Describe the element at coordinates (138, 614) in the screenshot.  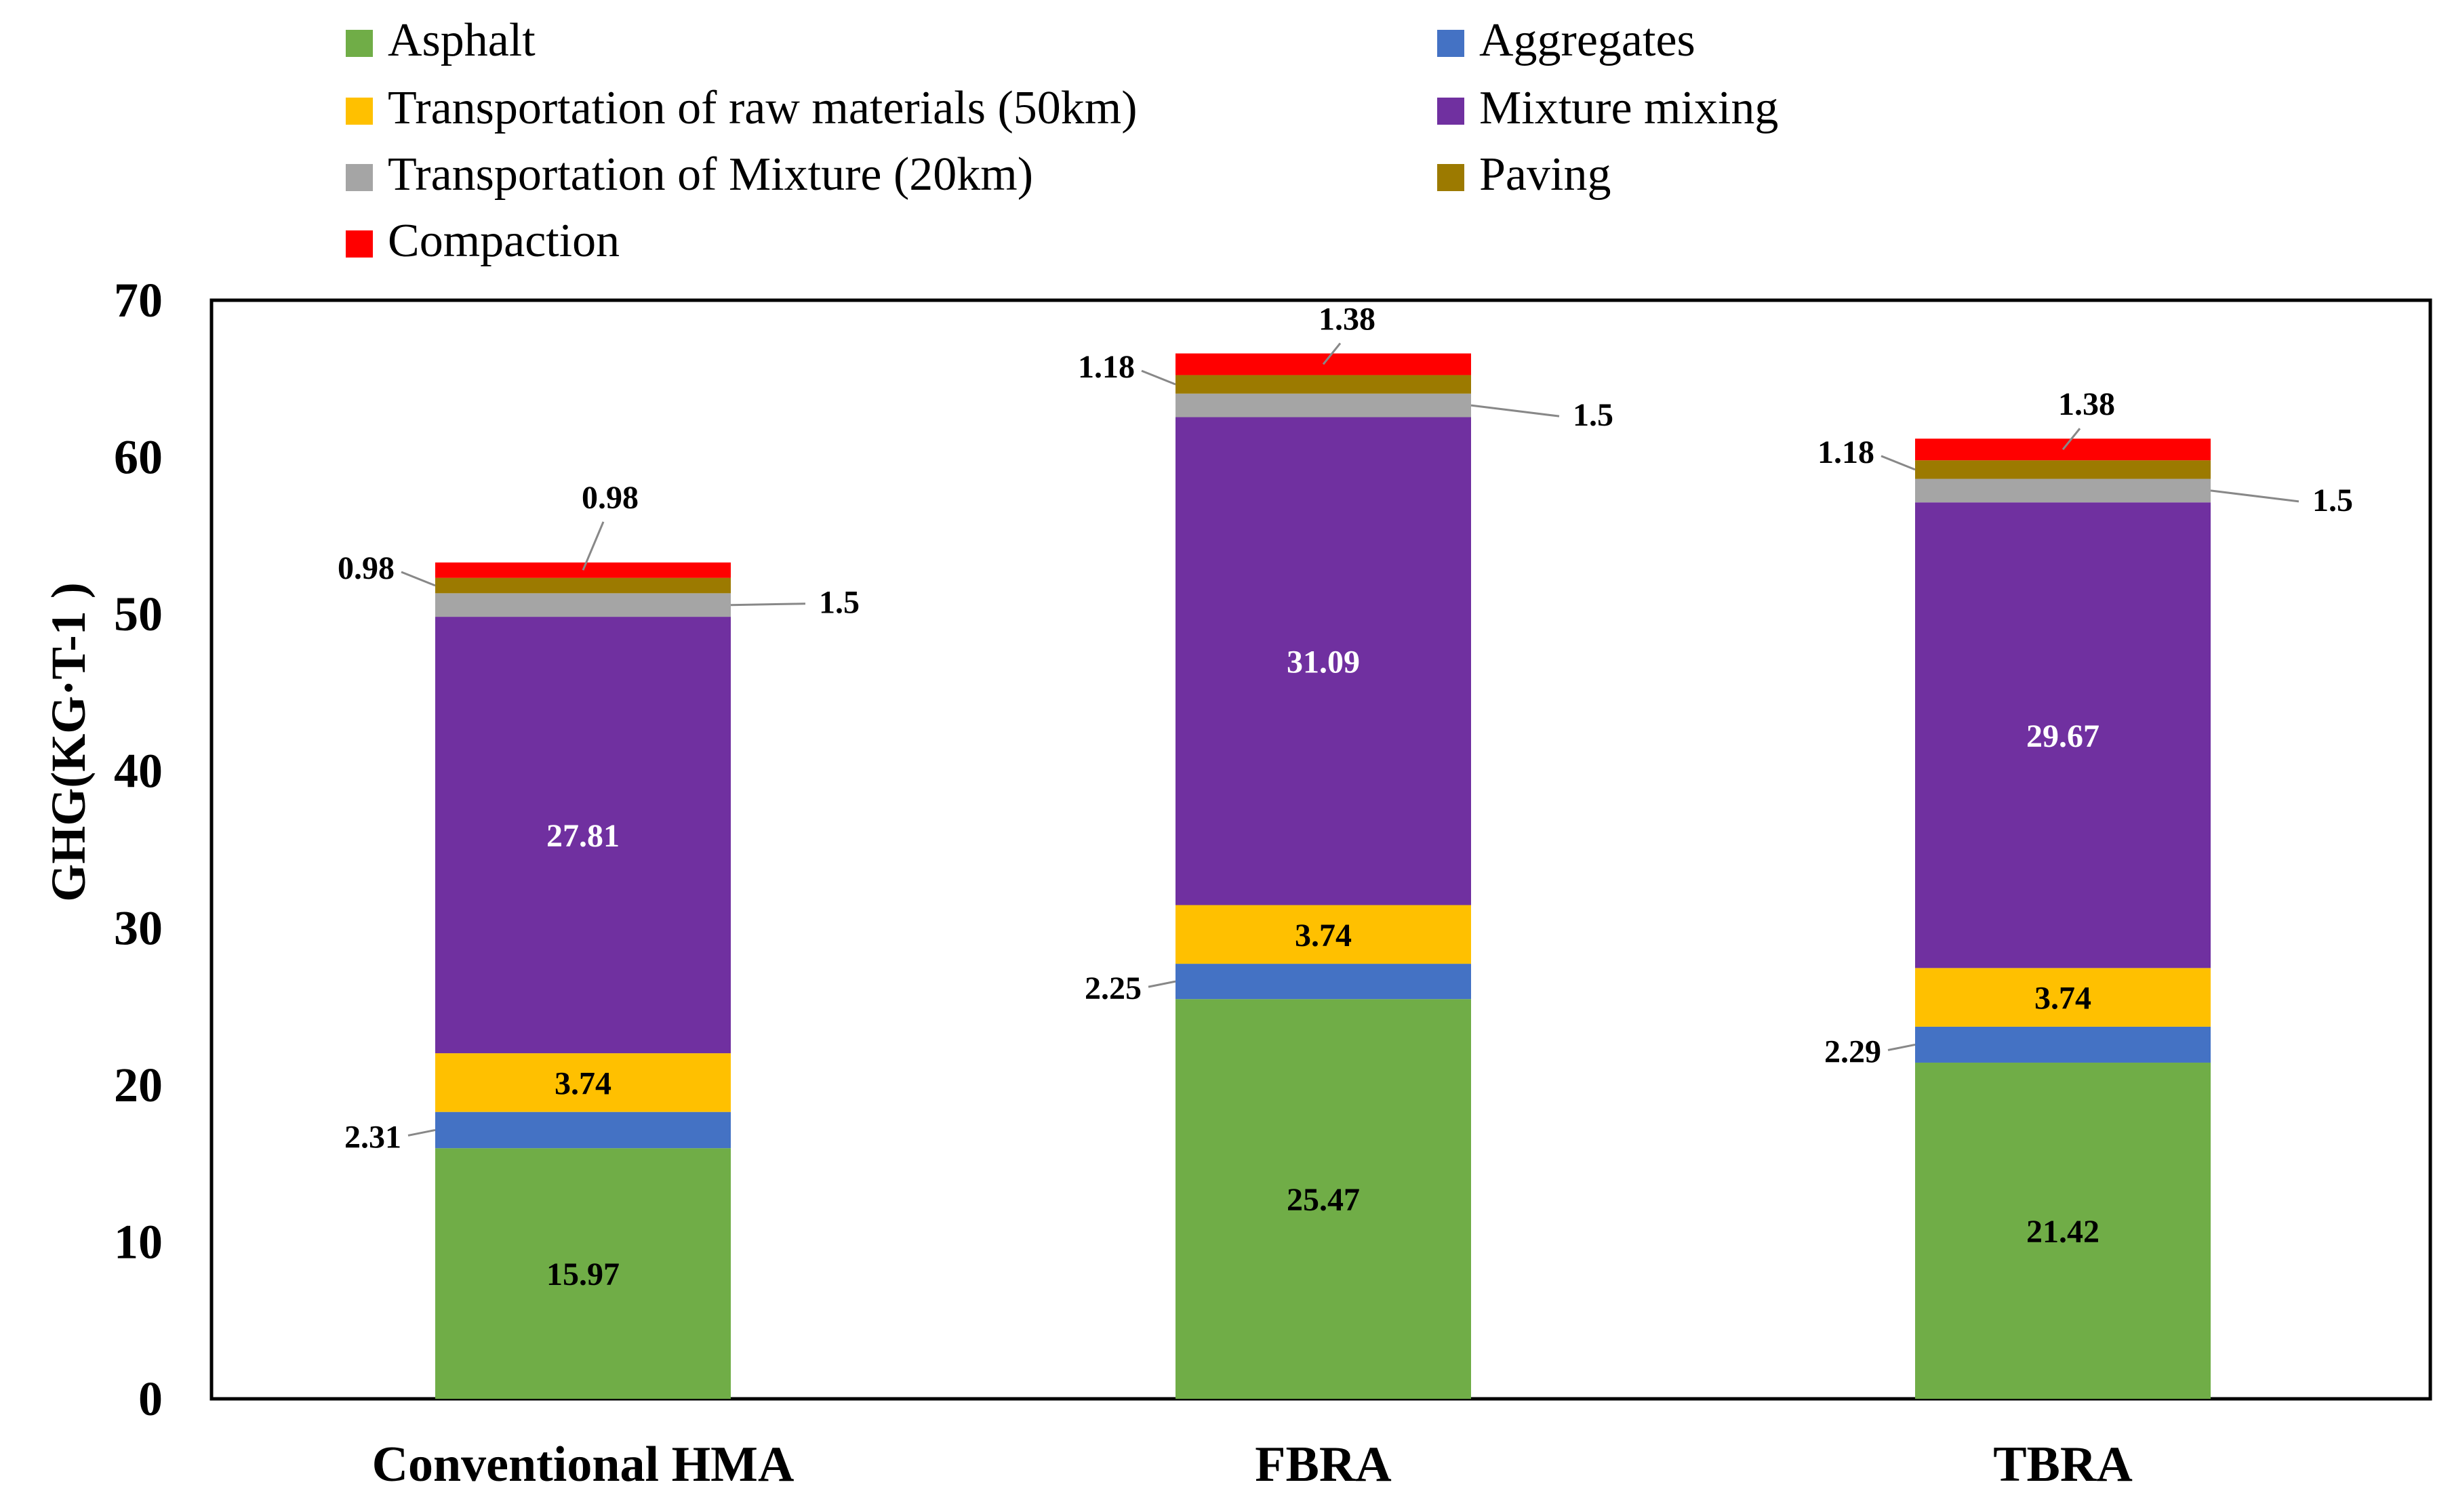
I see `y-tick-label: 50` at that location.